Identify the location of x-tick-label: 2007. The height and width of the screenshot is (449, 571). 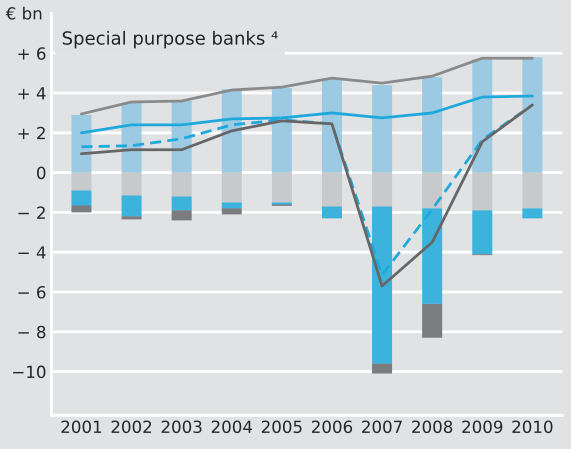
(382, 427).